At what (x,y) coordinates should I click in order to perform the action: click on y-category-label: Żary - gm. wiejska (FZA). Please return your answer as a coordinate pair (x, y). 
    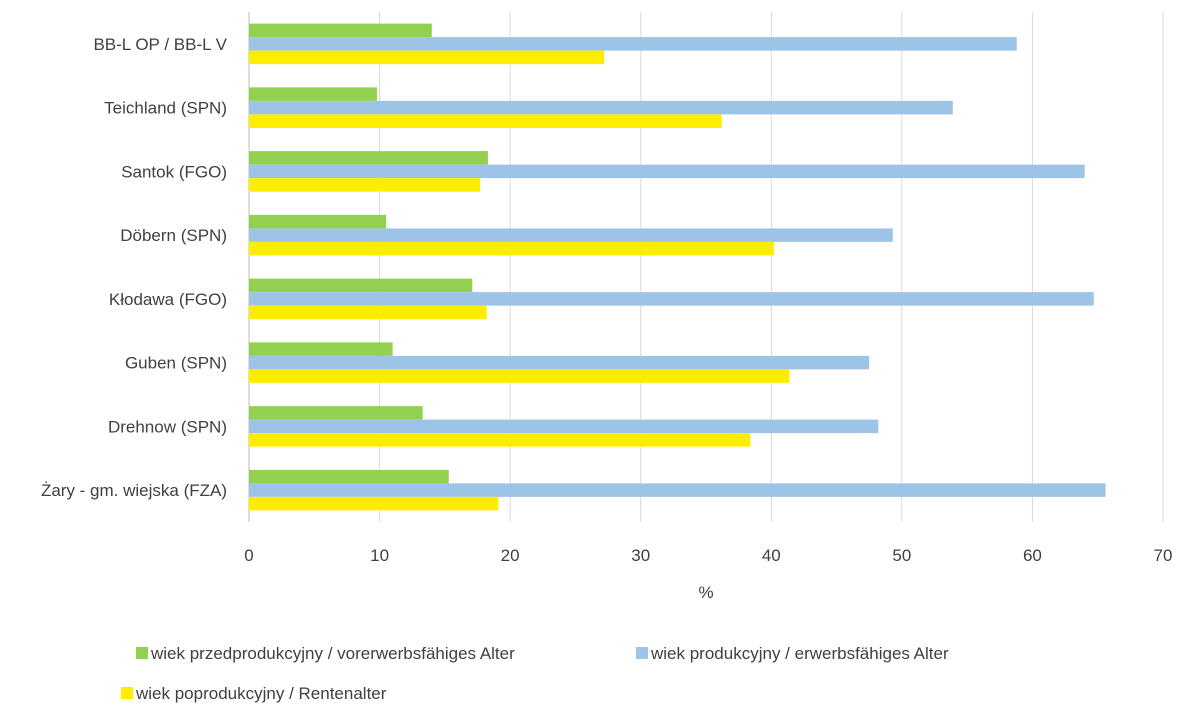
    Looking at the image, I should click on (134, 490).